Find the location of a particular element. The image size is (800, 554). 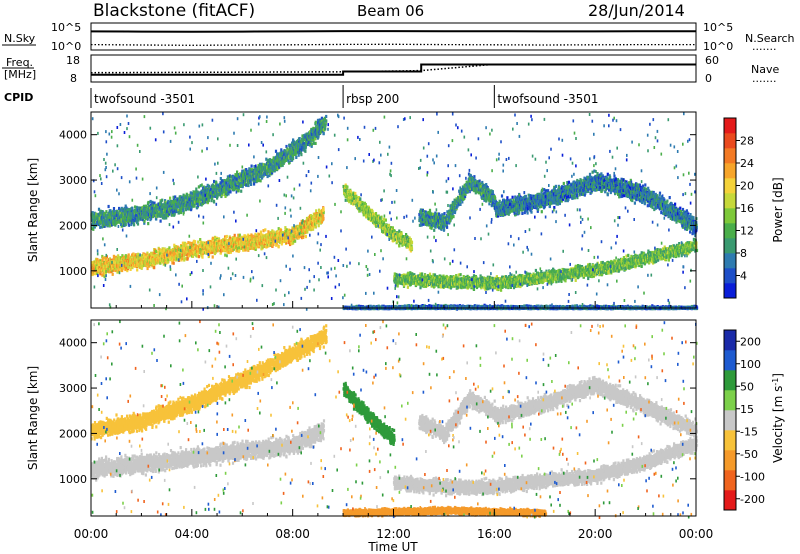

site-title: Blackstone (fitACF) is located at coordinates (174, 11).